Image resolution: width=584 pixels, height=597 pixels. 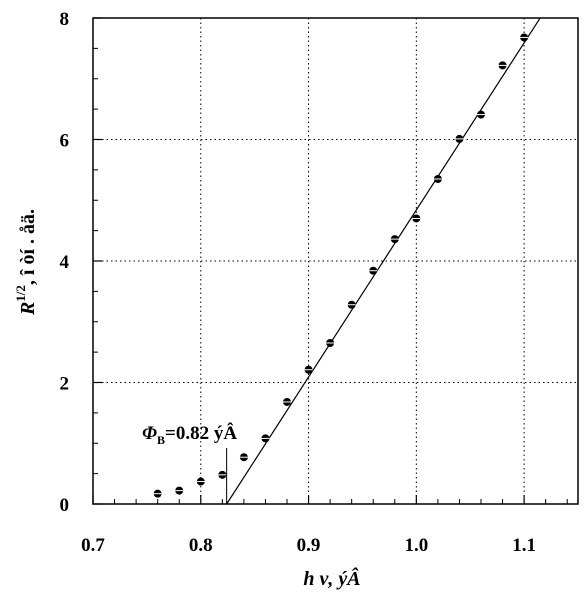 What do you see at coordinates (149, 433) in the screenshot?
I see `phi-symbol: Φ` at bounding box center [149, 433].